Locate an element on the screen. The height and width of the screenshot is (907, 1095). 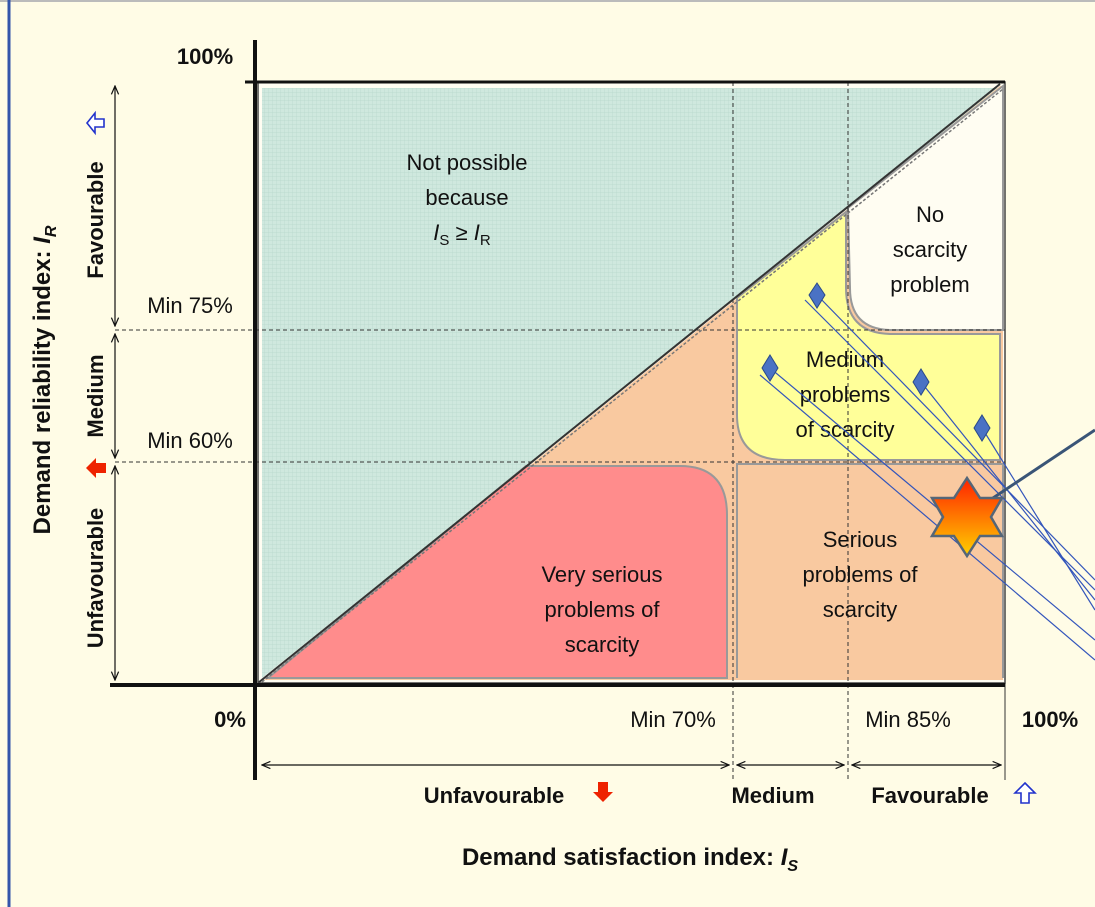
region-formula: IS ≥ IR is located at coordinates (462, 234).